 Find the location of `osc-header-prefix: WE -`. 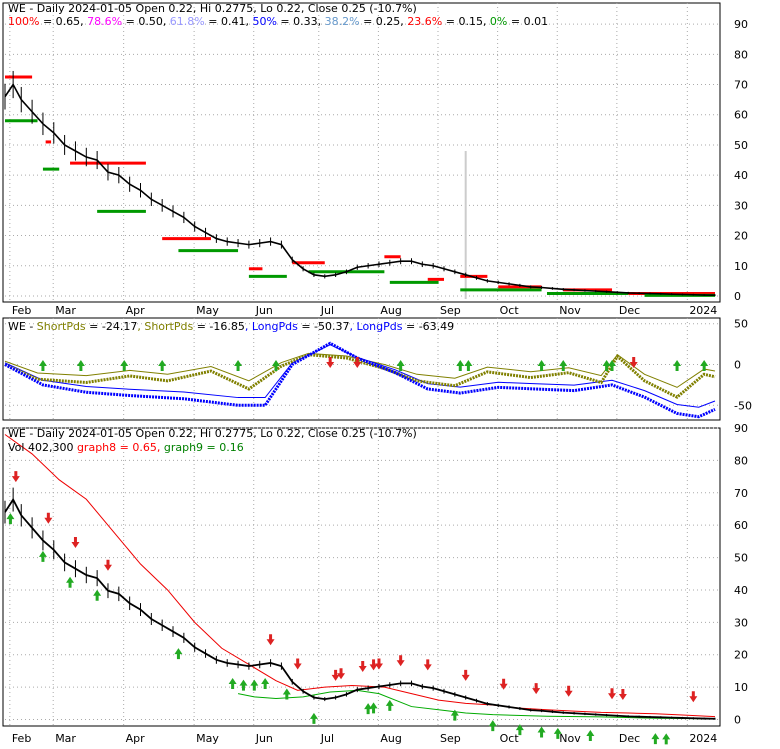

osc-header-prefix: WE - is located at coordinates (22, 326).